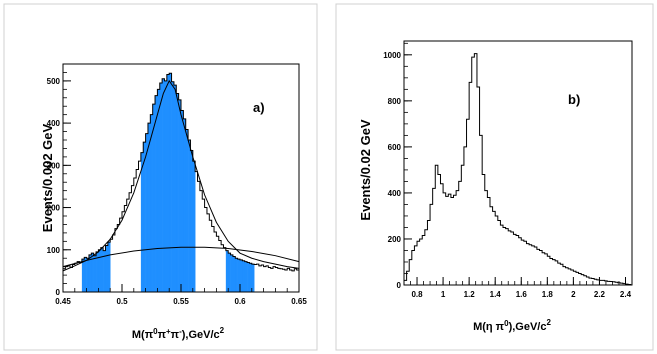  What do you see at coordinates (155, 331) in the screenshot?
I see `xlabel-a-part1: 0` at bounding box center [155, 331].